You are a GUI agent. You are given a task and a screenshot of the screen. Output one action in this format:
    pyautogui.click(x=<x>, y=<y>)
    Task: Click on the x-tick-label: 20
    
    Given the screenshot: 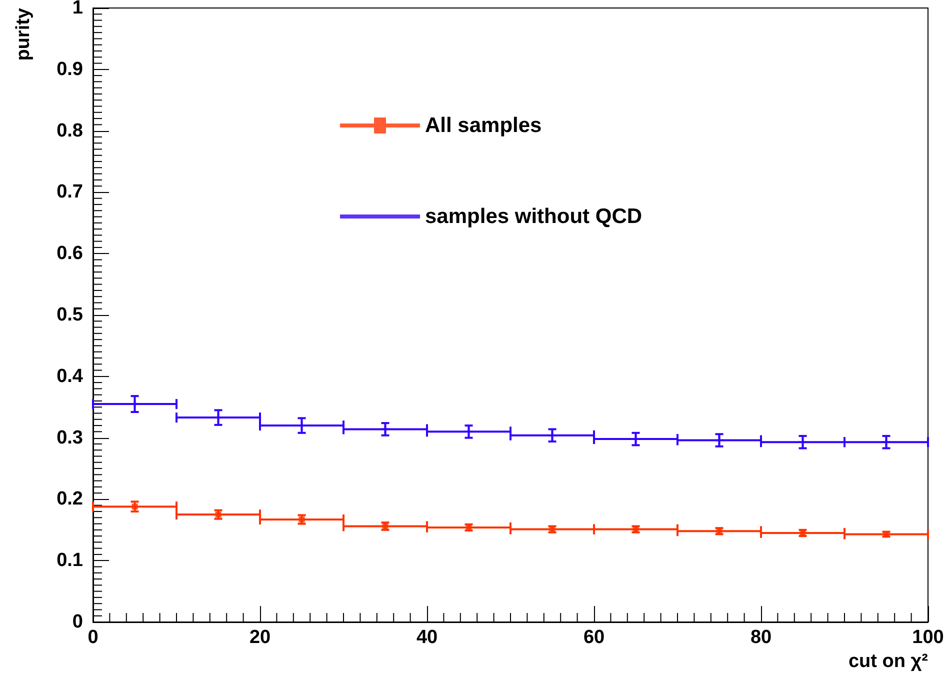 What is the action you would take?
    pyautogui.click(x=260, y=637)
    